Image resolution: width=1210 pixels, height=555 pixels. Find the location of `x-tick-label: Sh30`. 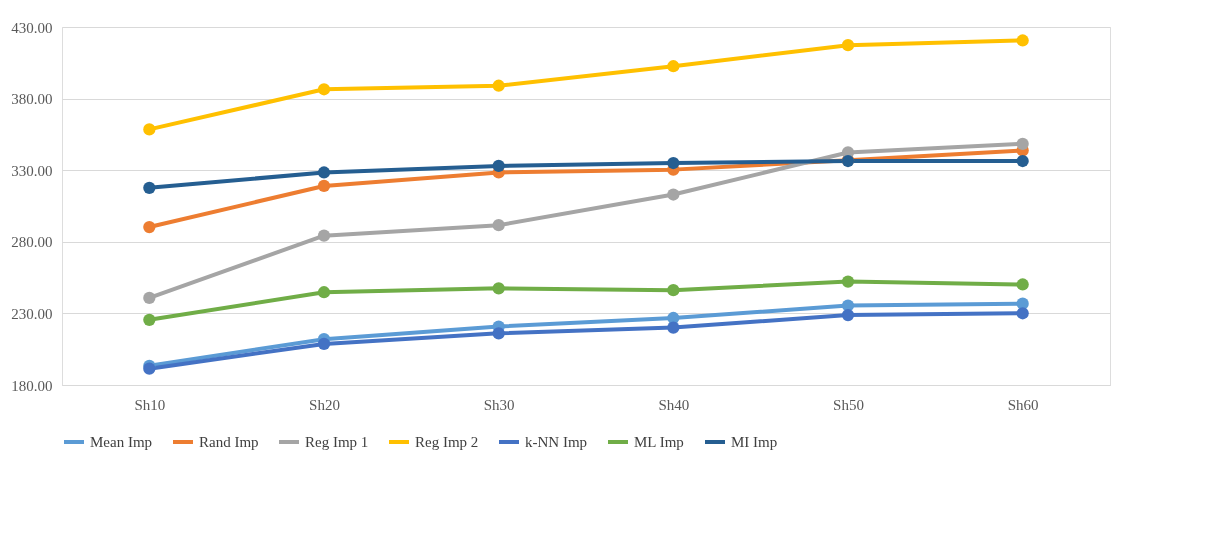

x-tick-label: Sh30 is located at coordinates (499, 404).